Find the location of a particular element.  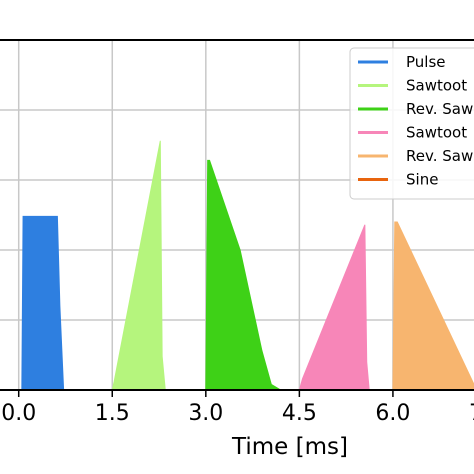

x-tick-label: 6.0 is located at coordinates (392, 413).